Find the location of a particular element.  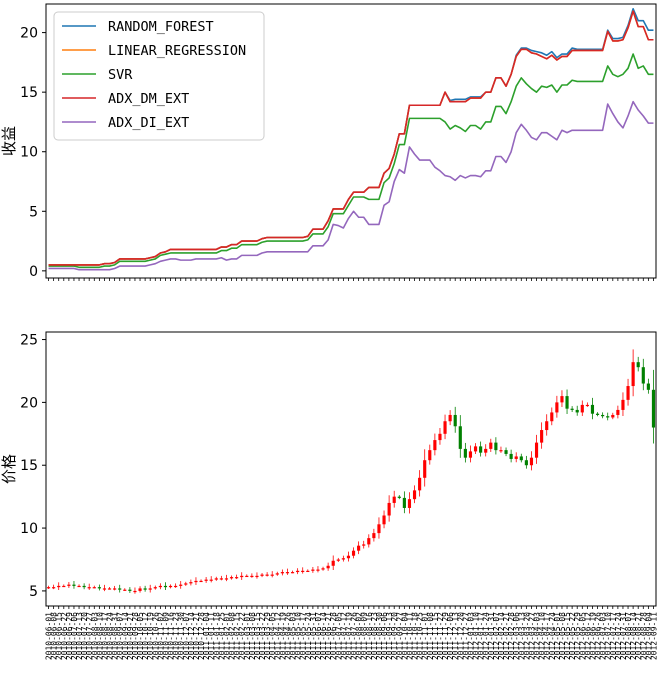

y-tick-label: 20 is located at coordinates (29, 403).